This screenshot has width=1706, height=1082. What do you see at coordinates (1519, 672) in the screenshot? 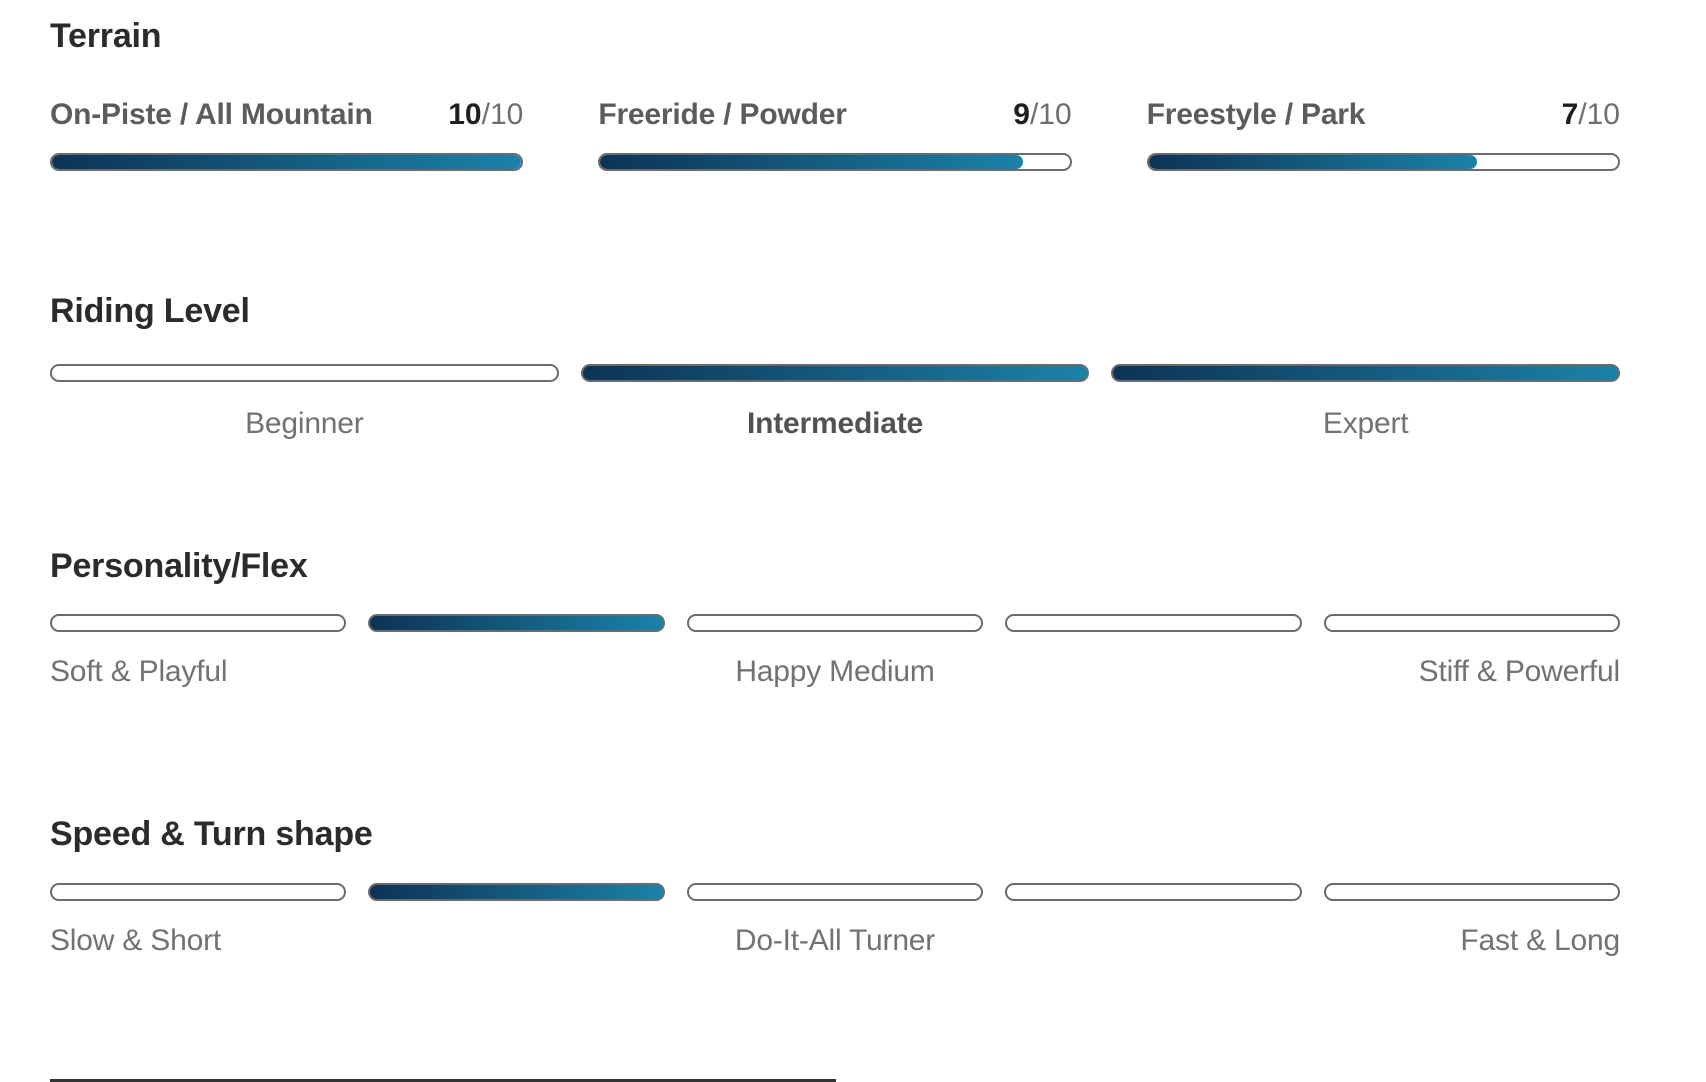
I see `label-stiff-powerful: Stiff & Powerful` at bounding box center [1519, 672].